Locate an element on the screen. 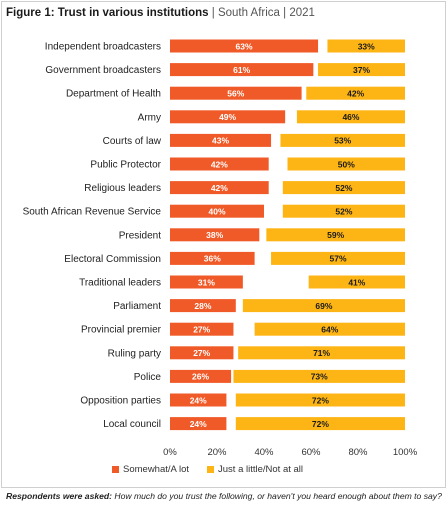 Image resolution: width=448 pixels, height=524 pixels. x-tick-label: 20% is located at coordinates (217, 452).